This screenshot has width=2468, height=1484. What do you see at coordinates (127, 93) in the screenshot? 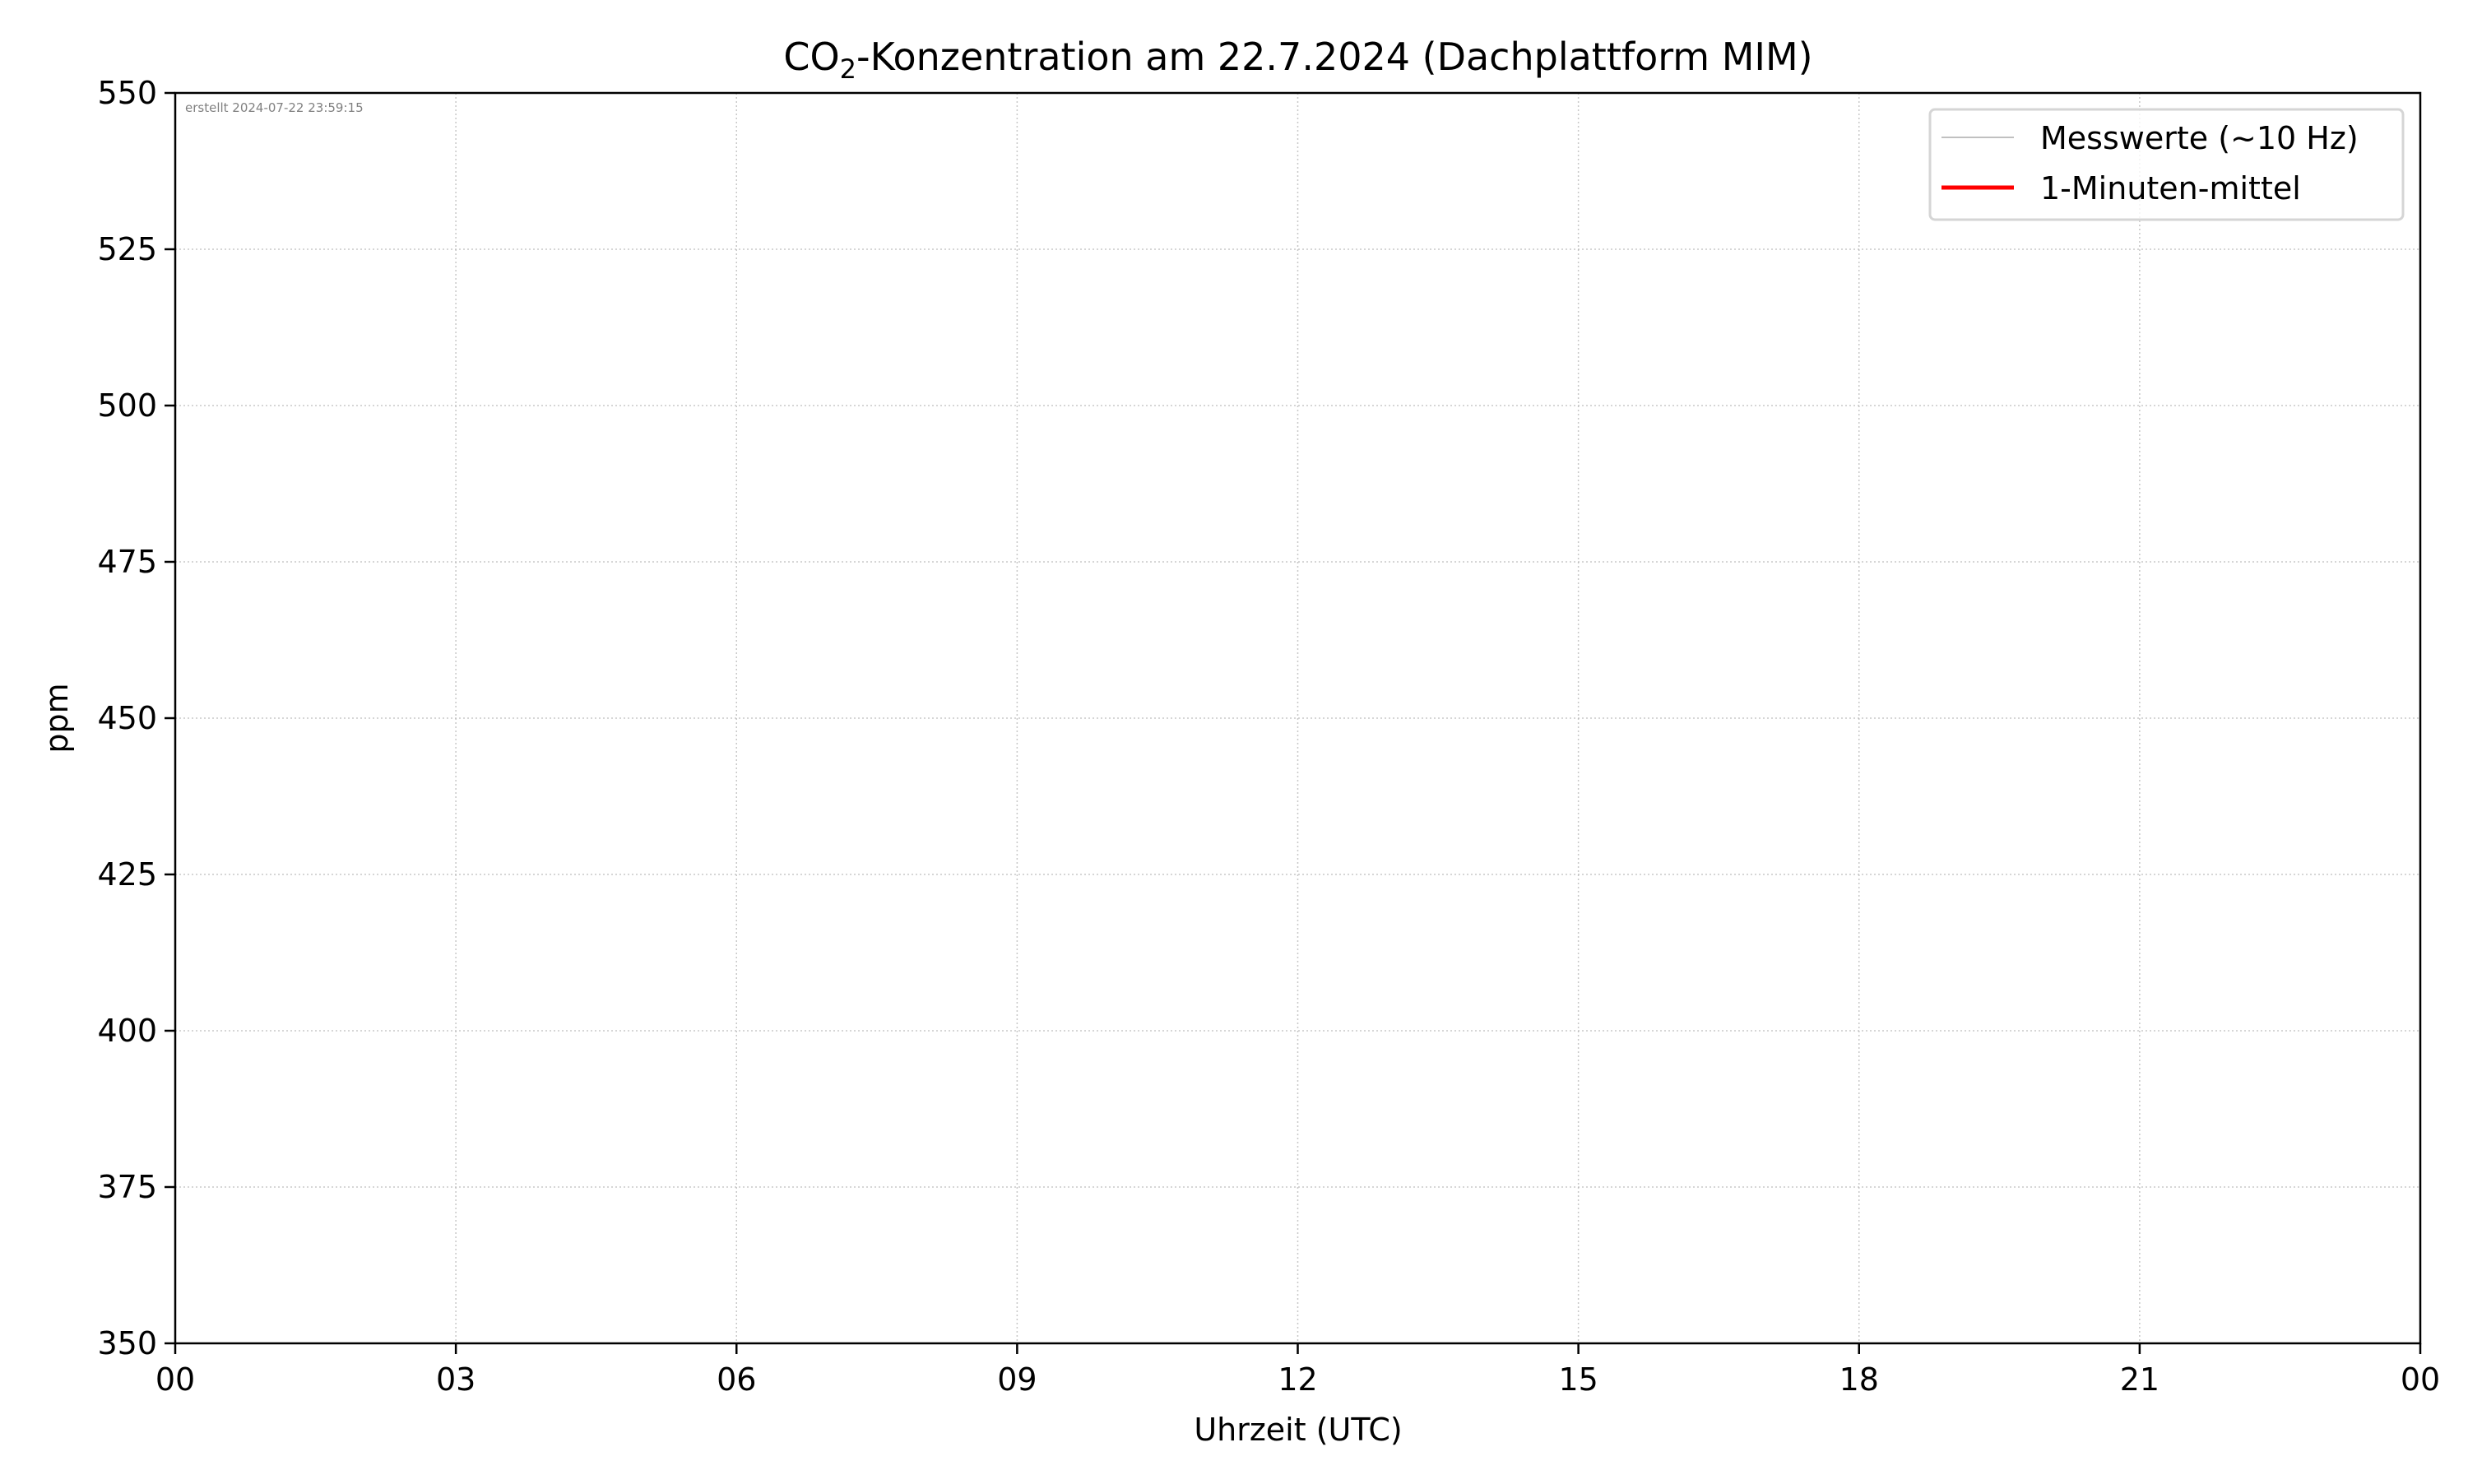
I see `y-tick-label: 550` at bounding box center [127, 93].